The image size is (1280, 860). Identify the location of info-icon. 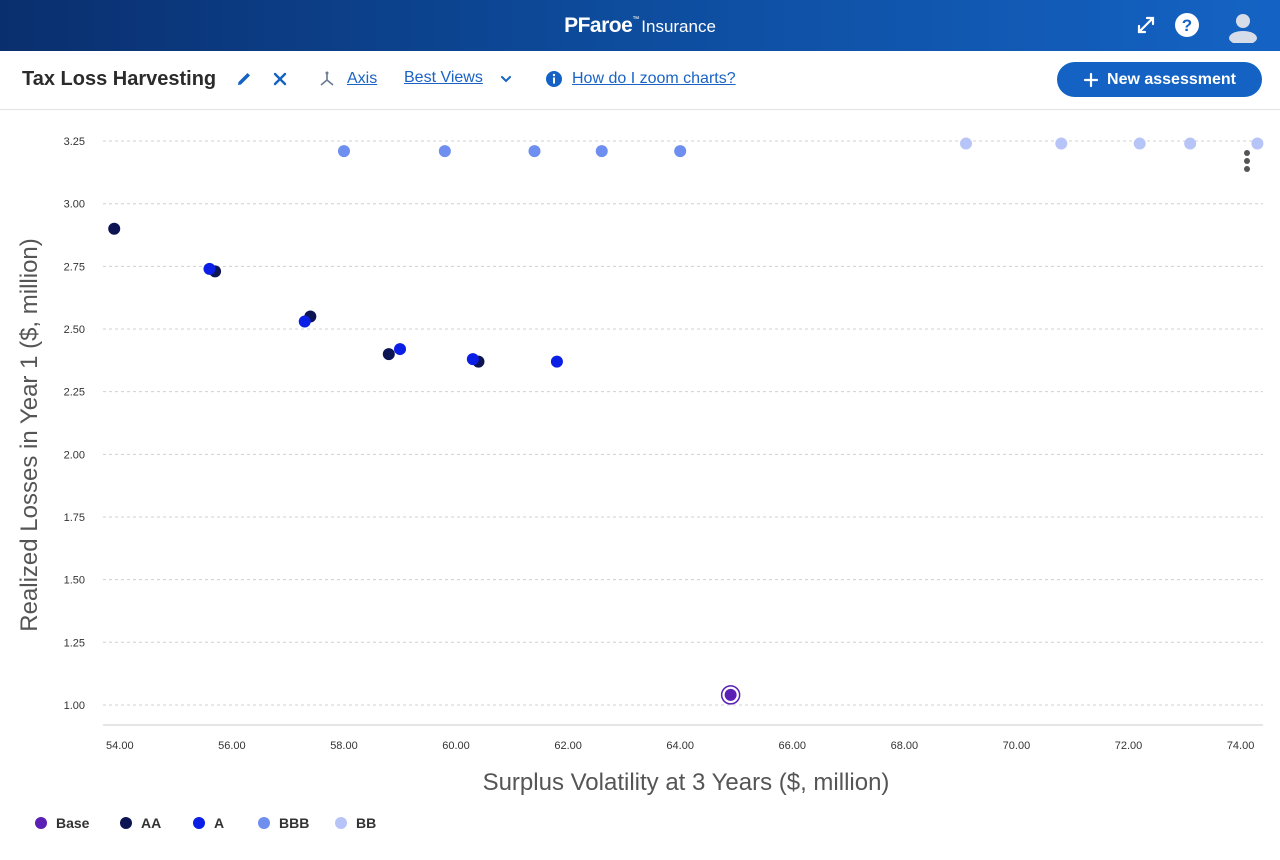
(554, 79).